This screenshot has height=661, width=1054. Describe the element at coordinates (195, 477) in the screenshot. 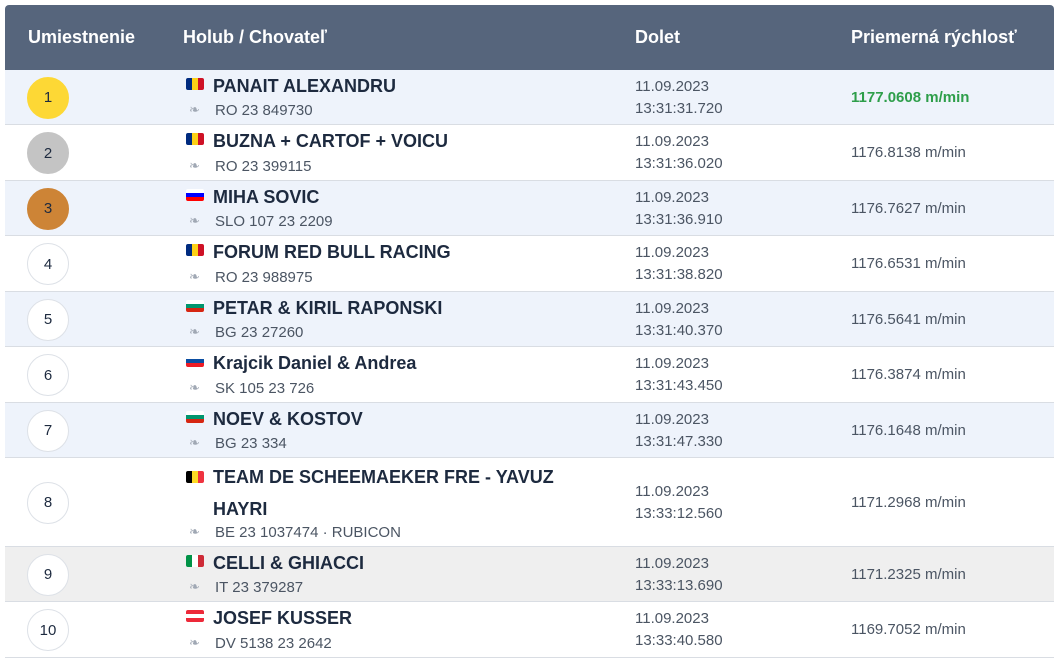

I see `flag-be-icon` at that location.